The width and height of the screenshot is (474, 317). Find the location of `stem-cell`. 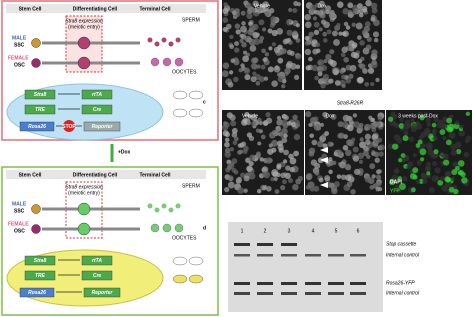

stem-cell is located at coordinates (36, 63).